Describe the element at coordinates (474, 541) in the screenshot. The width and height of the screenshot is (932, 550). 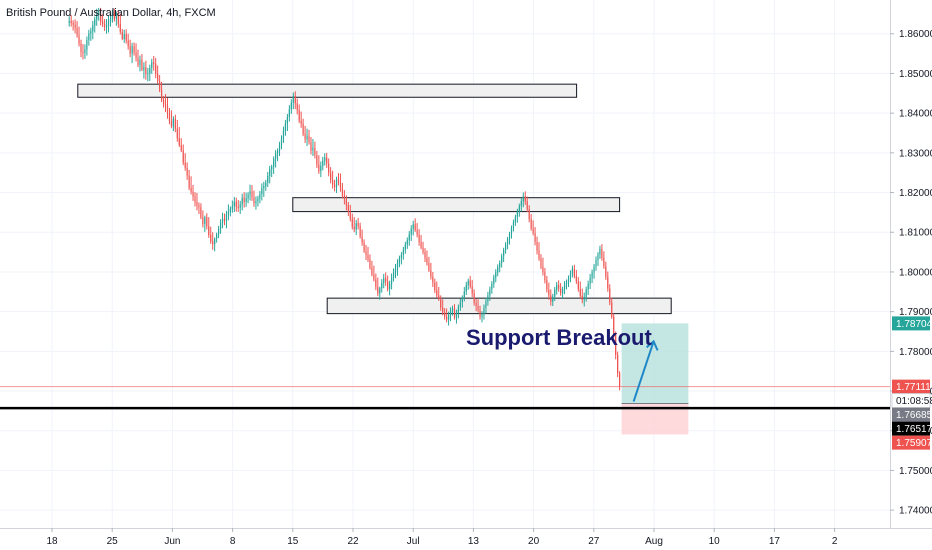
I see `x-tick-label: 13` at that location.